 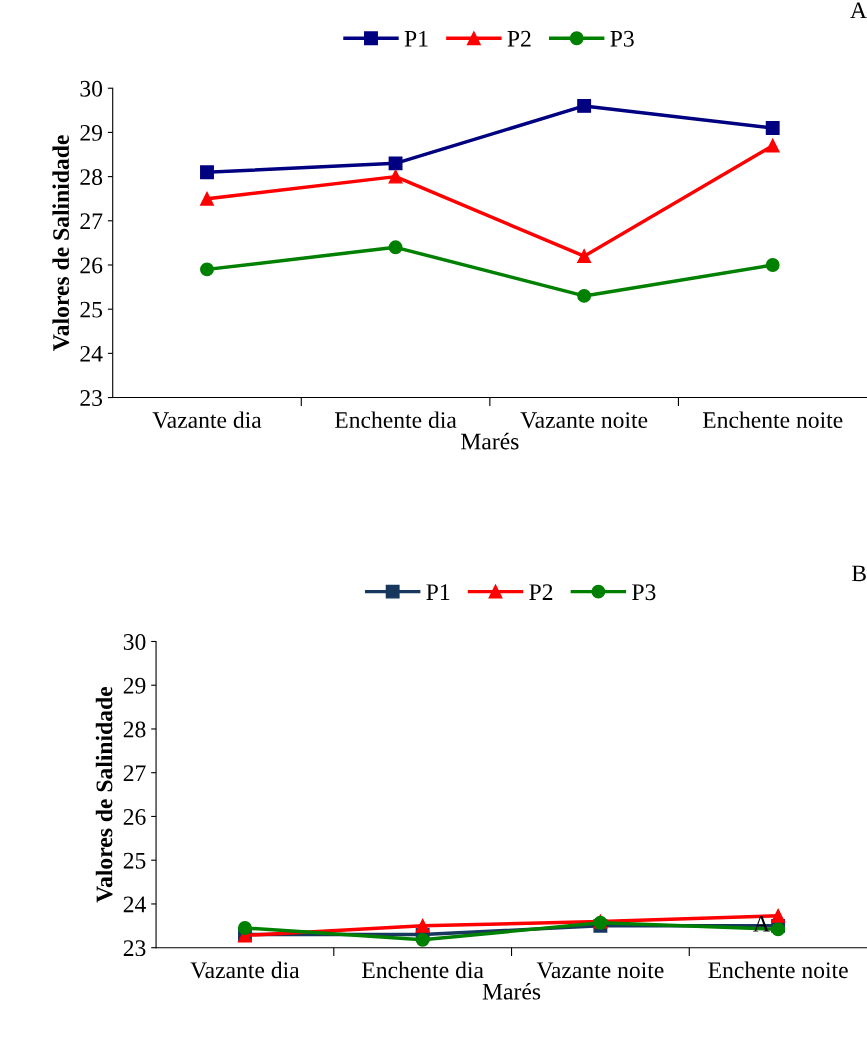 I want to click on chart-title: A, so click(x=858, y=10).